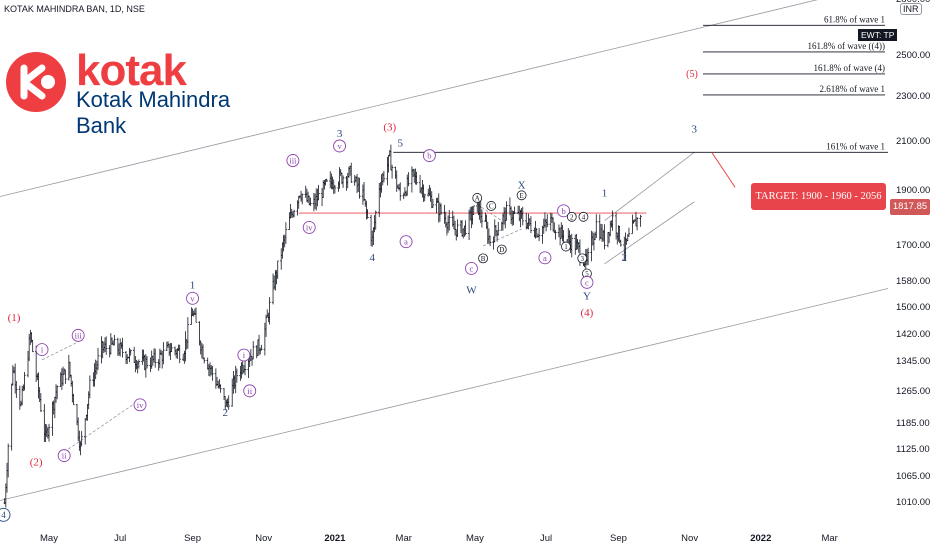 The width and height of the screenshot is (932, 550). What do you see at coordinates (913, 141) in the screenshot?
I see `price-tick-label: 2100.00` at bounding box center [913, 141].